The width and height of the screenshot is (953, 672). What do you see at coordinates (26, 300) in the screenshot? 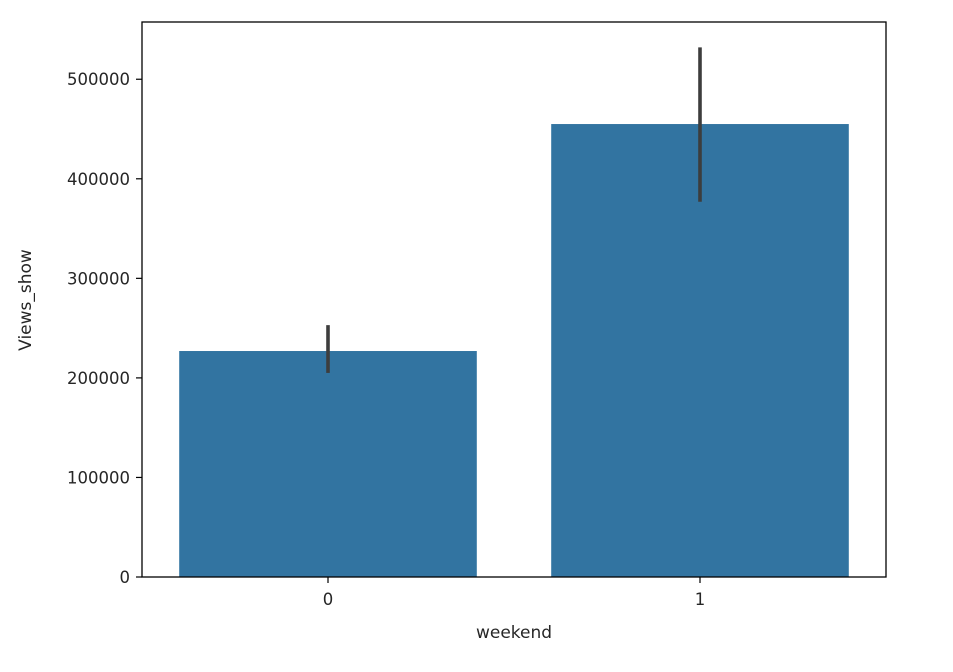
I see `y-axis-label: Views_show` at bounding box center [26, 300].